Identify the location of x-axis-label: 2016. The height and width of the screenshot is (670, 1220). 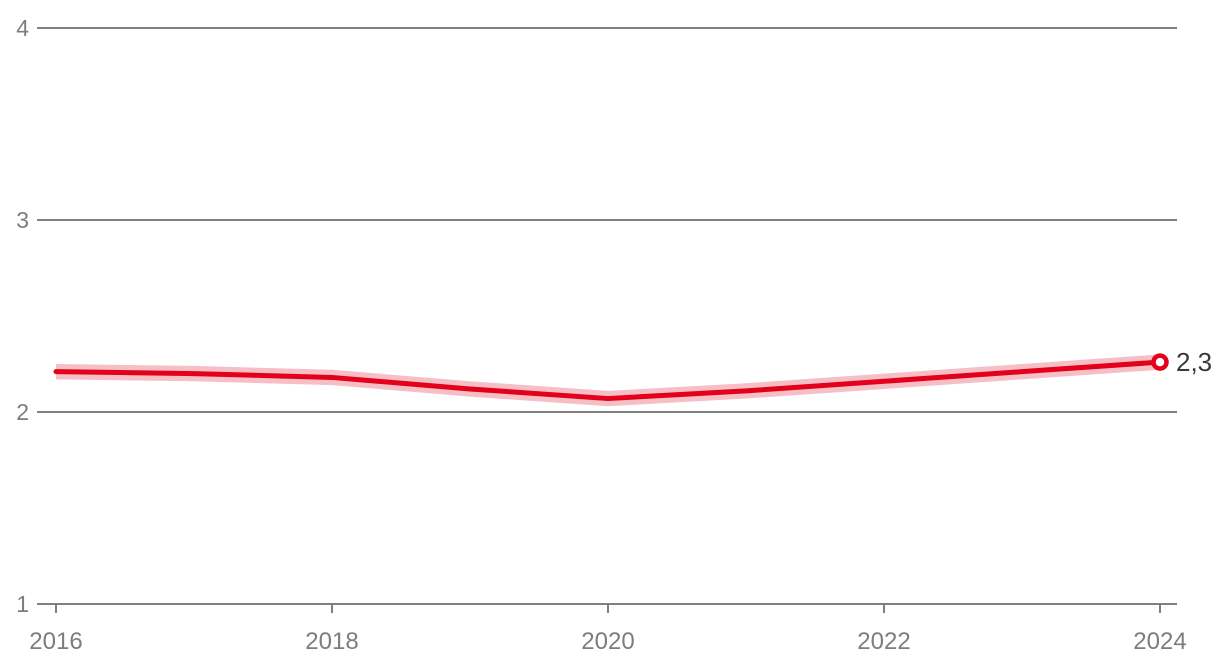
(55, 641).